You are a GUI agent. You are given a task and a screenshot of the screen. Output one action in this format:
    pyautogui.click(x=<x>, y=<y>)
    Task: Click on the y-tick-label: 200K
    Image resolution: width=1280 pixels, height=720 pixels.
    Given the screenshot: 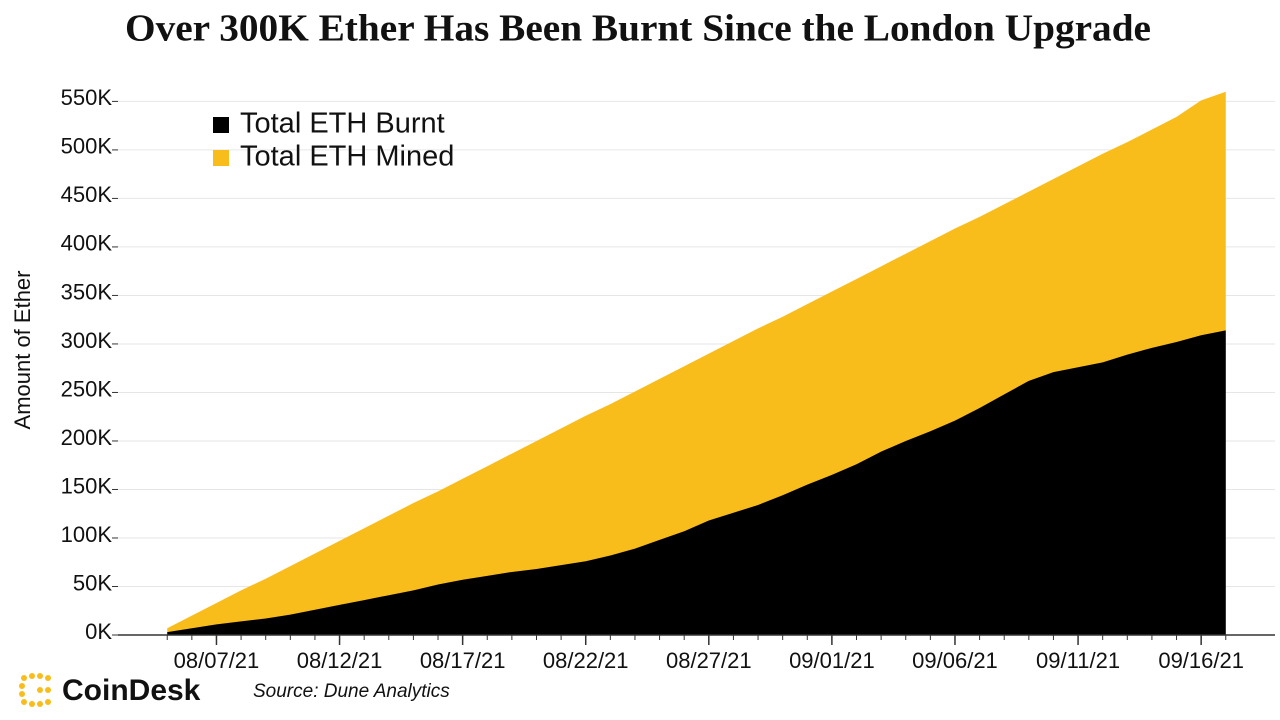 What is the action you would take?
    pyautogui.click(x=87, y=437)
    